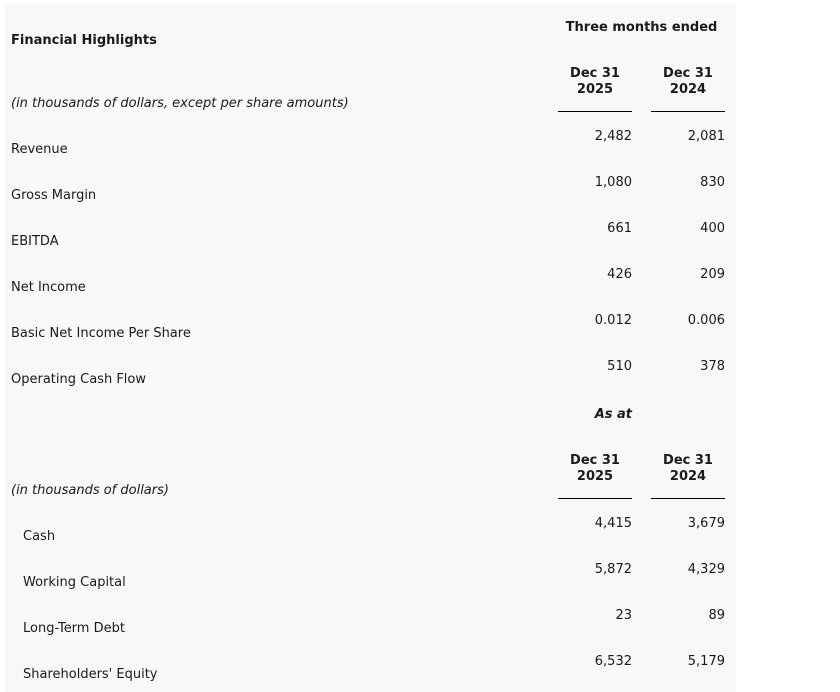 The image size is (840, 692). What do you see at coordinates (641, 27) in the screenshot?
I see `period-header: Three months ended` at bounding box center [641, 27].